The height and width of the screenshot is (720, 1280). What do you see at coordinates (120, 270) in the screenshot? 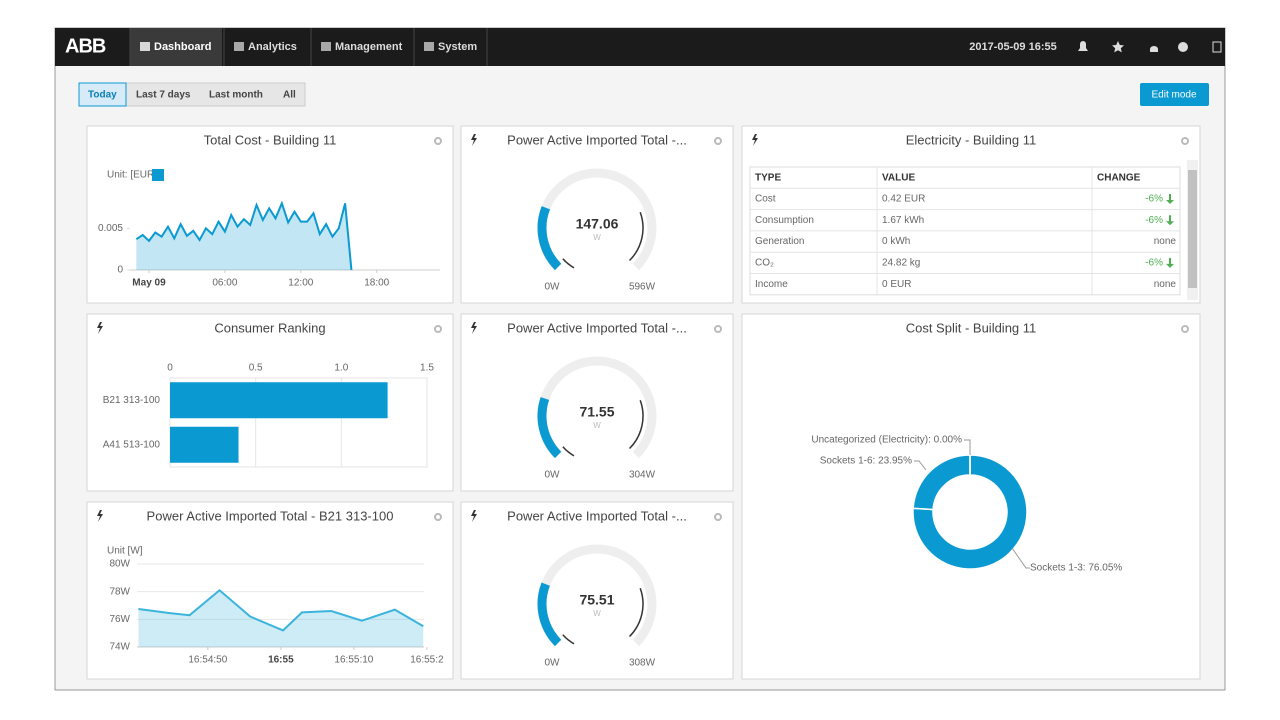
I see `y-tick-label: 0` at bounding box center [120, 270].